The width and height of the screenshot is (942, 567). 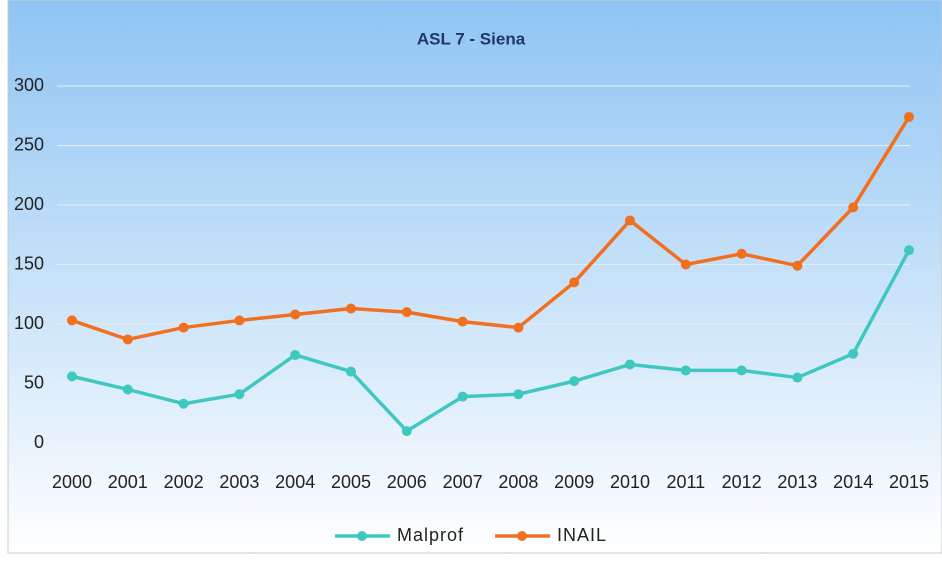 What do you see at coordinates (574, 482) in the screenshot?
I see `x-tick-label: 2009` at bounding box center [574, 482].